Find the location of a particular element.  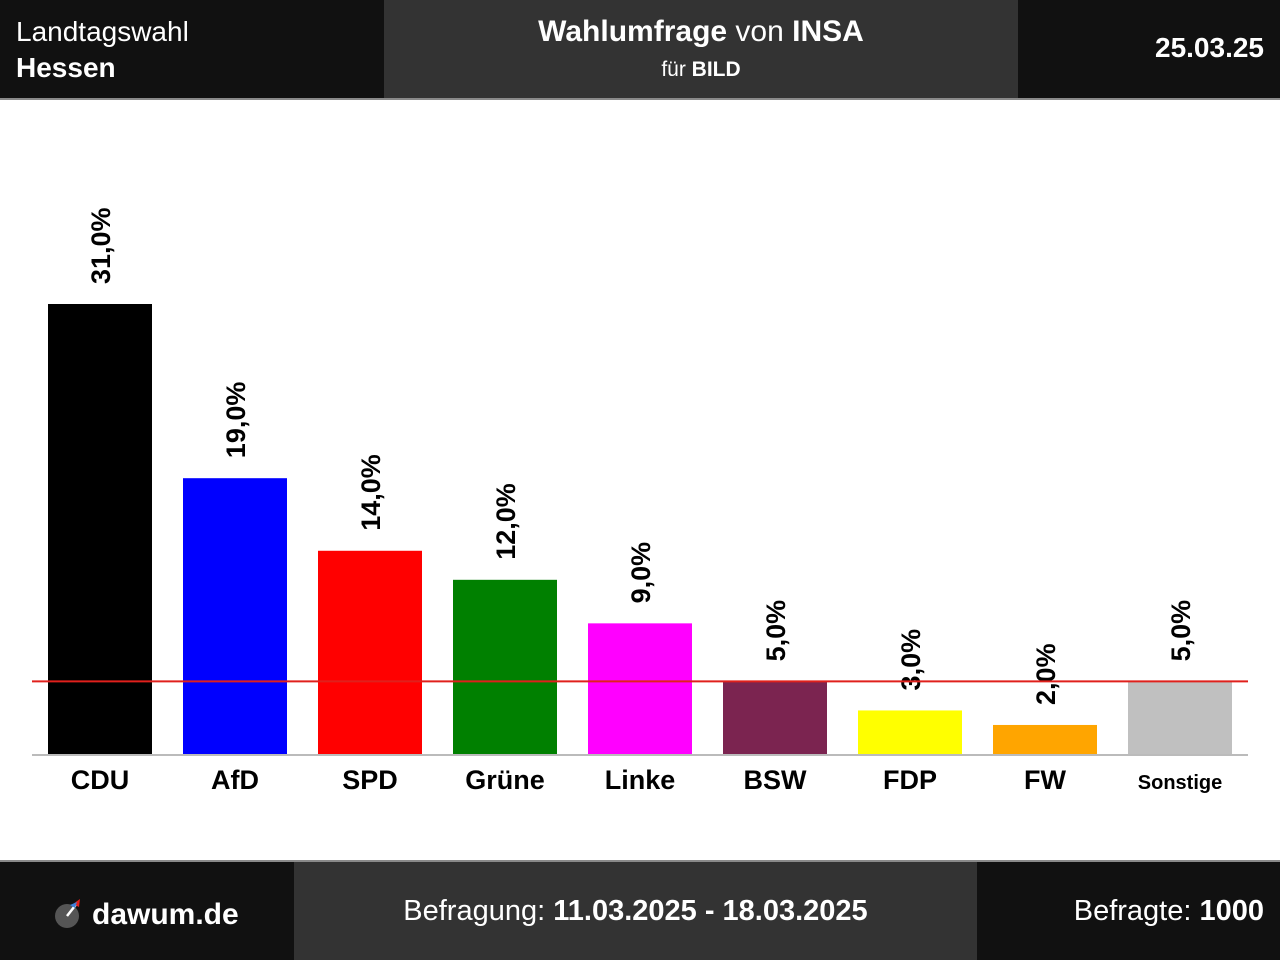

bar-fdp is located at coordinates (910, 732).